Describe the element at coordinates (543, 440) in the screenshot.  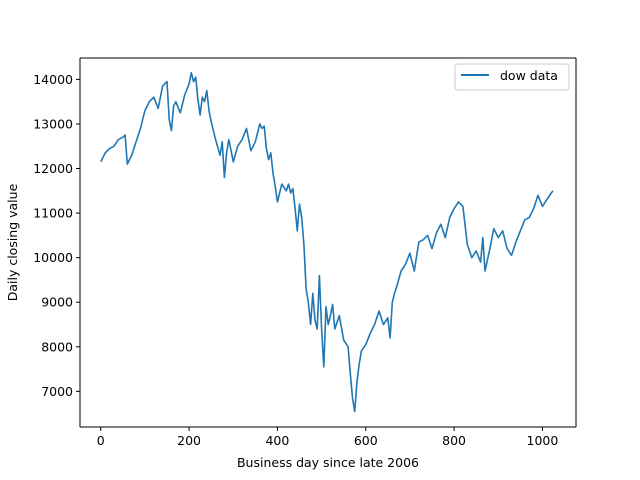
I see `x-tick-label: 1000` at that location.